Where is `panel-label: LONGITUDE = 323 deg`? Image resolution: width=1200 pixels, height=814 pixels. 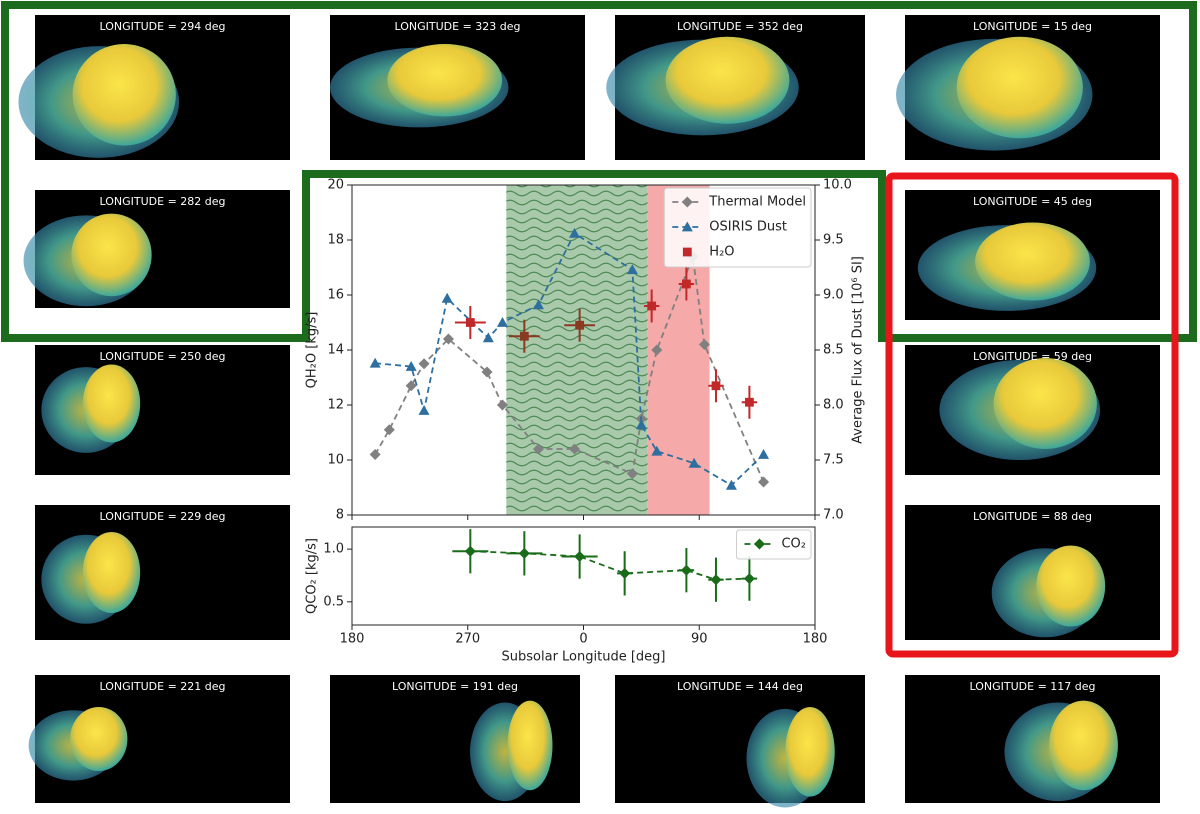 panel-label: LONGITUDE = 323 deg is located at coordinates (457, 26).